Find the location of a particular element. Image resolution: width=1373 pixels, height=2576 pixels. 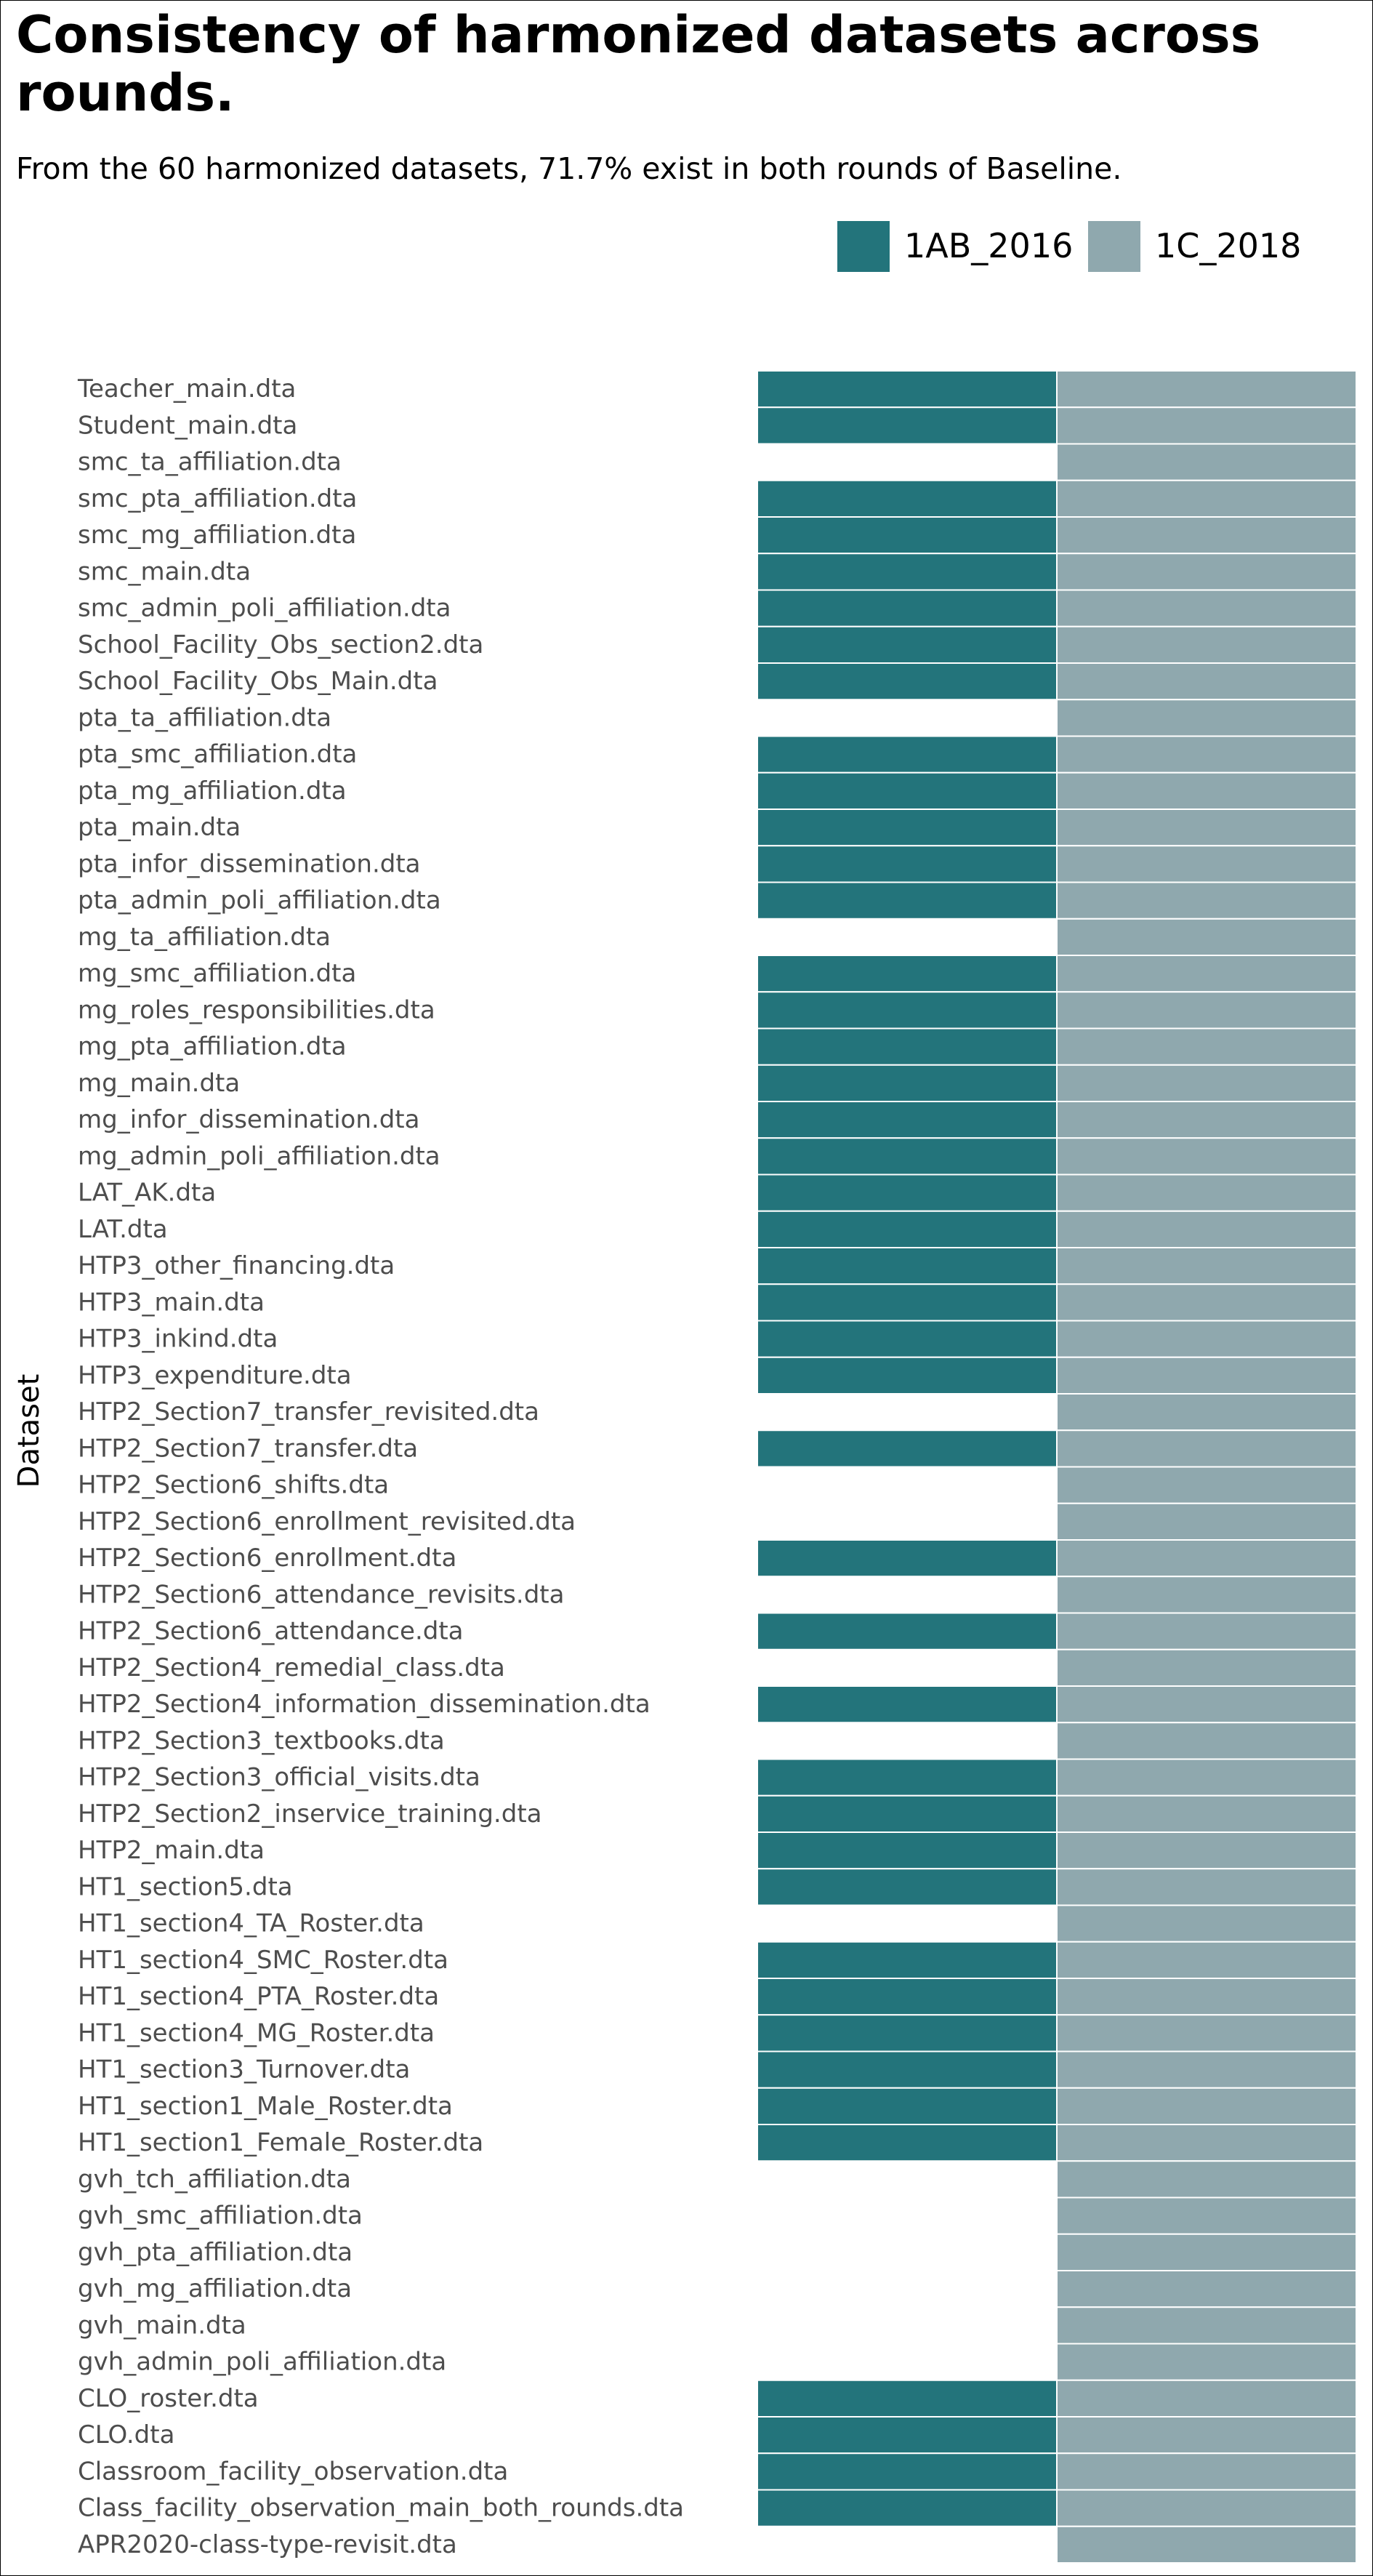

y-tick-label: HT1_section3_Turnover.dta is located at coordinates (244, 2070).